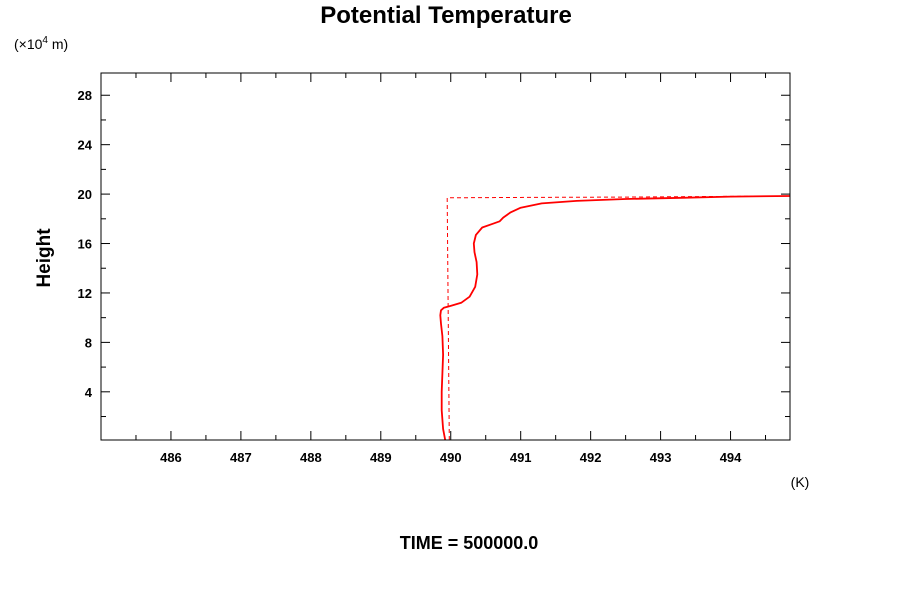 The width and height of the screenshot is (900, 600). I want to click on y-tick-label: 28, so click(85, 95).